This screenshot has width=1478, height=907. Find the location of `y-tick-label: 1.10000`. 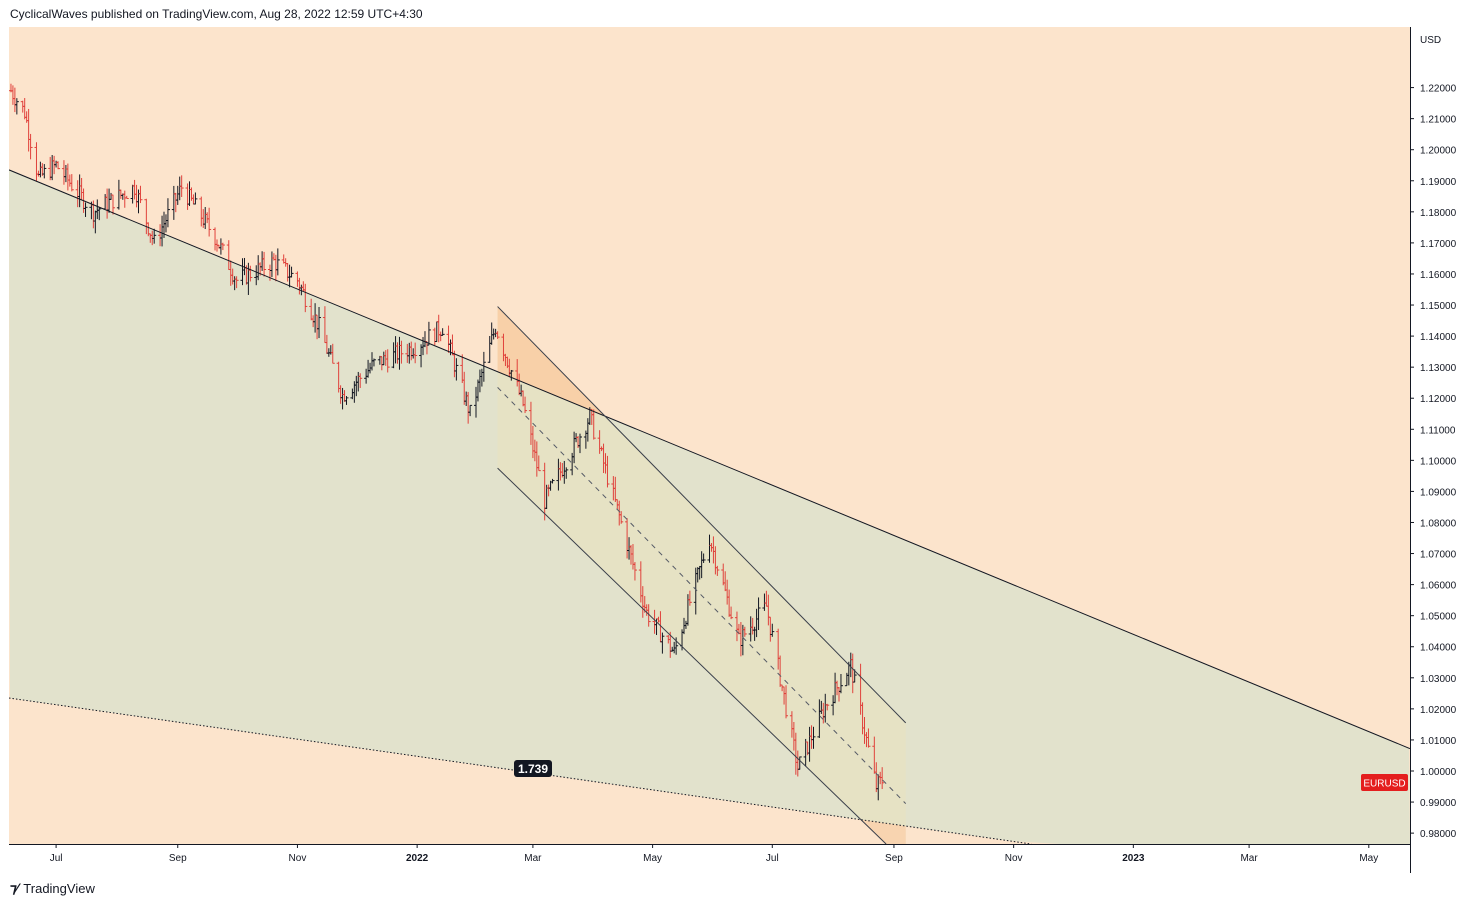

y-tick-label: 1.10000 is located at coordinates (1438, 461).